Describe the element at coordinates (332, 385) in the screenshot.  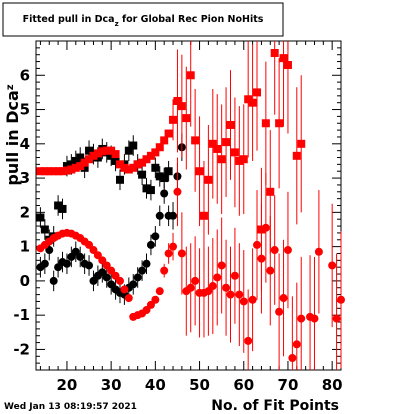
I see `x-tick-label: 80` at that location.